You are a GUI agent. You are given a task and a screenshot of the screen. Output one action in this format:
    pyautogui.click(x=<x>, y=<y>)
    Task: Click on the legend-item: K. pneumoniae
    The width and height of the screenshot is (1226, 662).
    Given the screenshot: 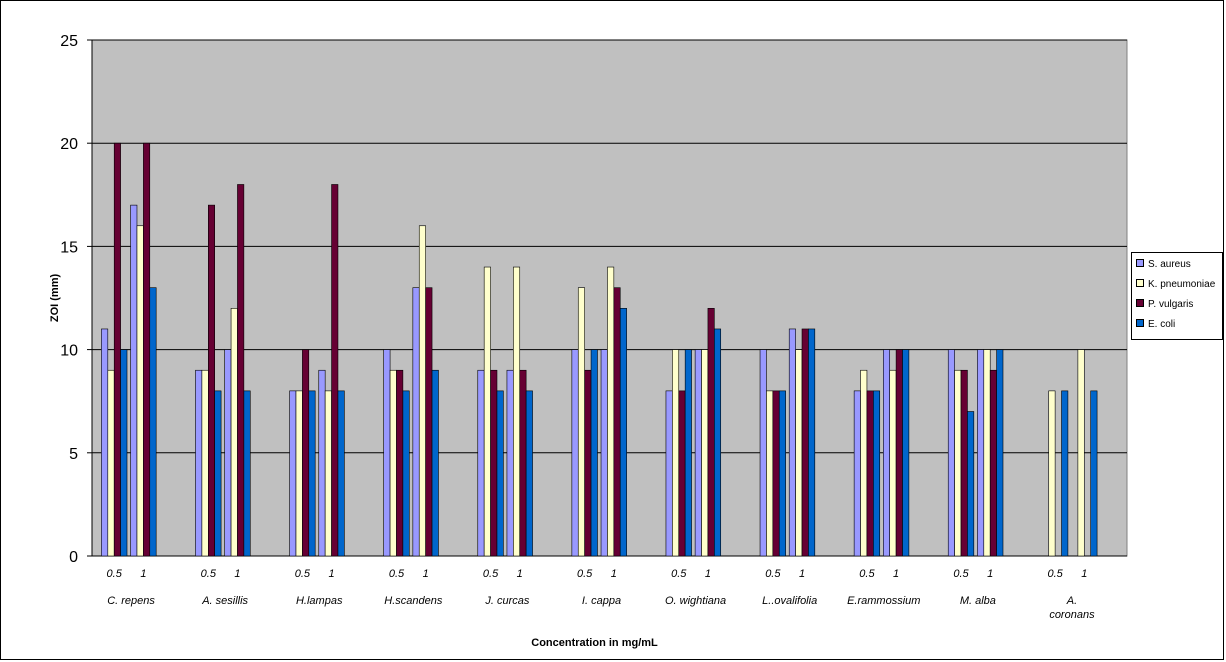 What is the action you would take?
    pyautogui.click(x=1175, y=285)
    